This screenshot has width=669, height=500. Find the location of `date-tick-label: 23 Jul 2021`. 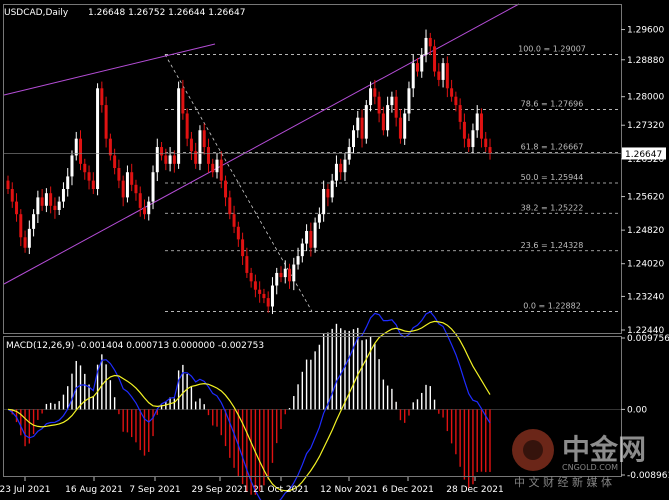

date-tick-label: 23 Jul 2021 is located at coordinates (25, 490).